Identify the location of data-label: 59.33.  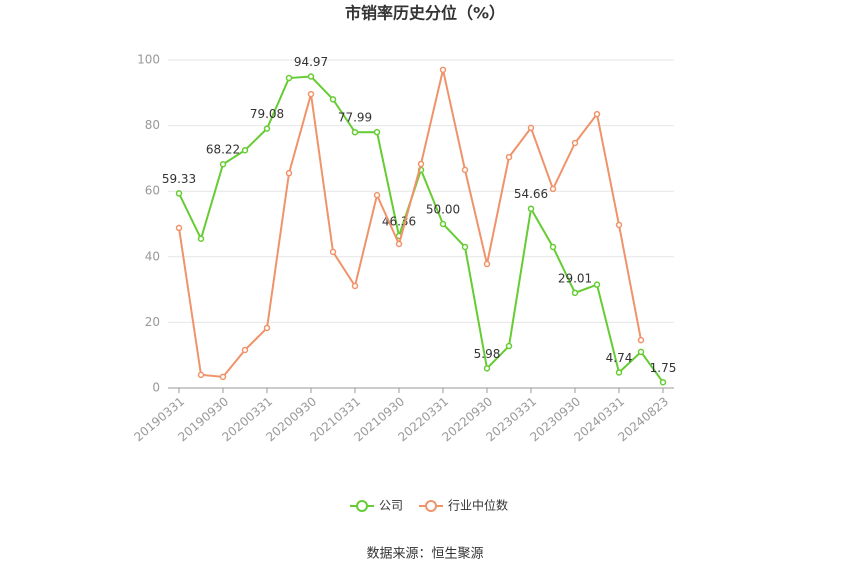
(179, 179).